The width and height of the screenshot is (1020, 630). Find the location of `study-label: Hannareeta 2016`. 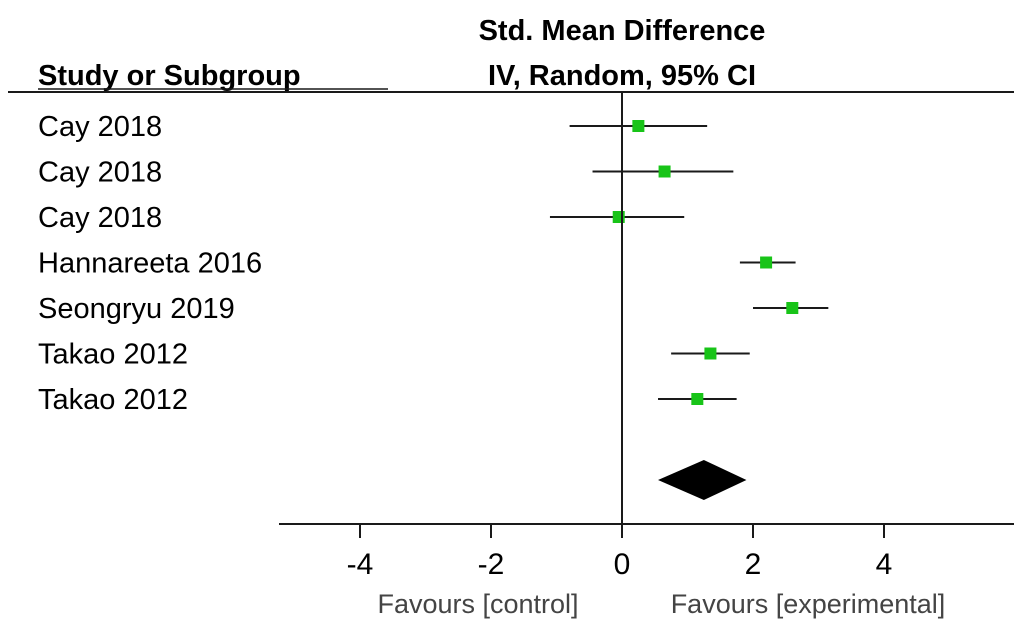

study-label: Hannareeta 2016 is located at coordinates (150, 264).